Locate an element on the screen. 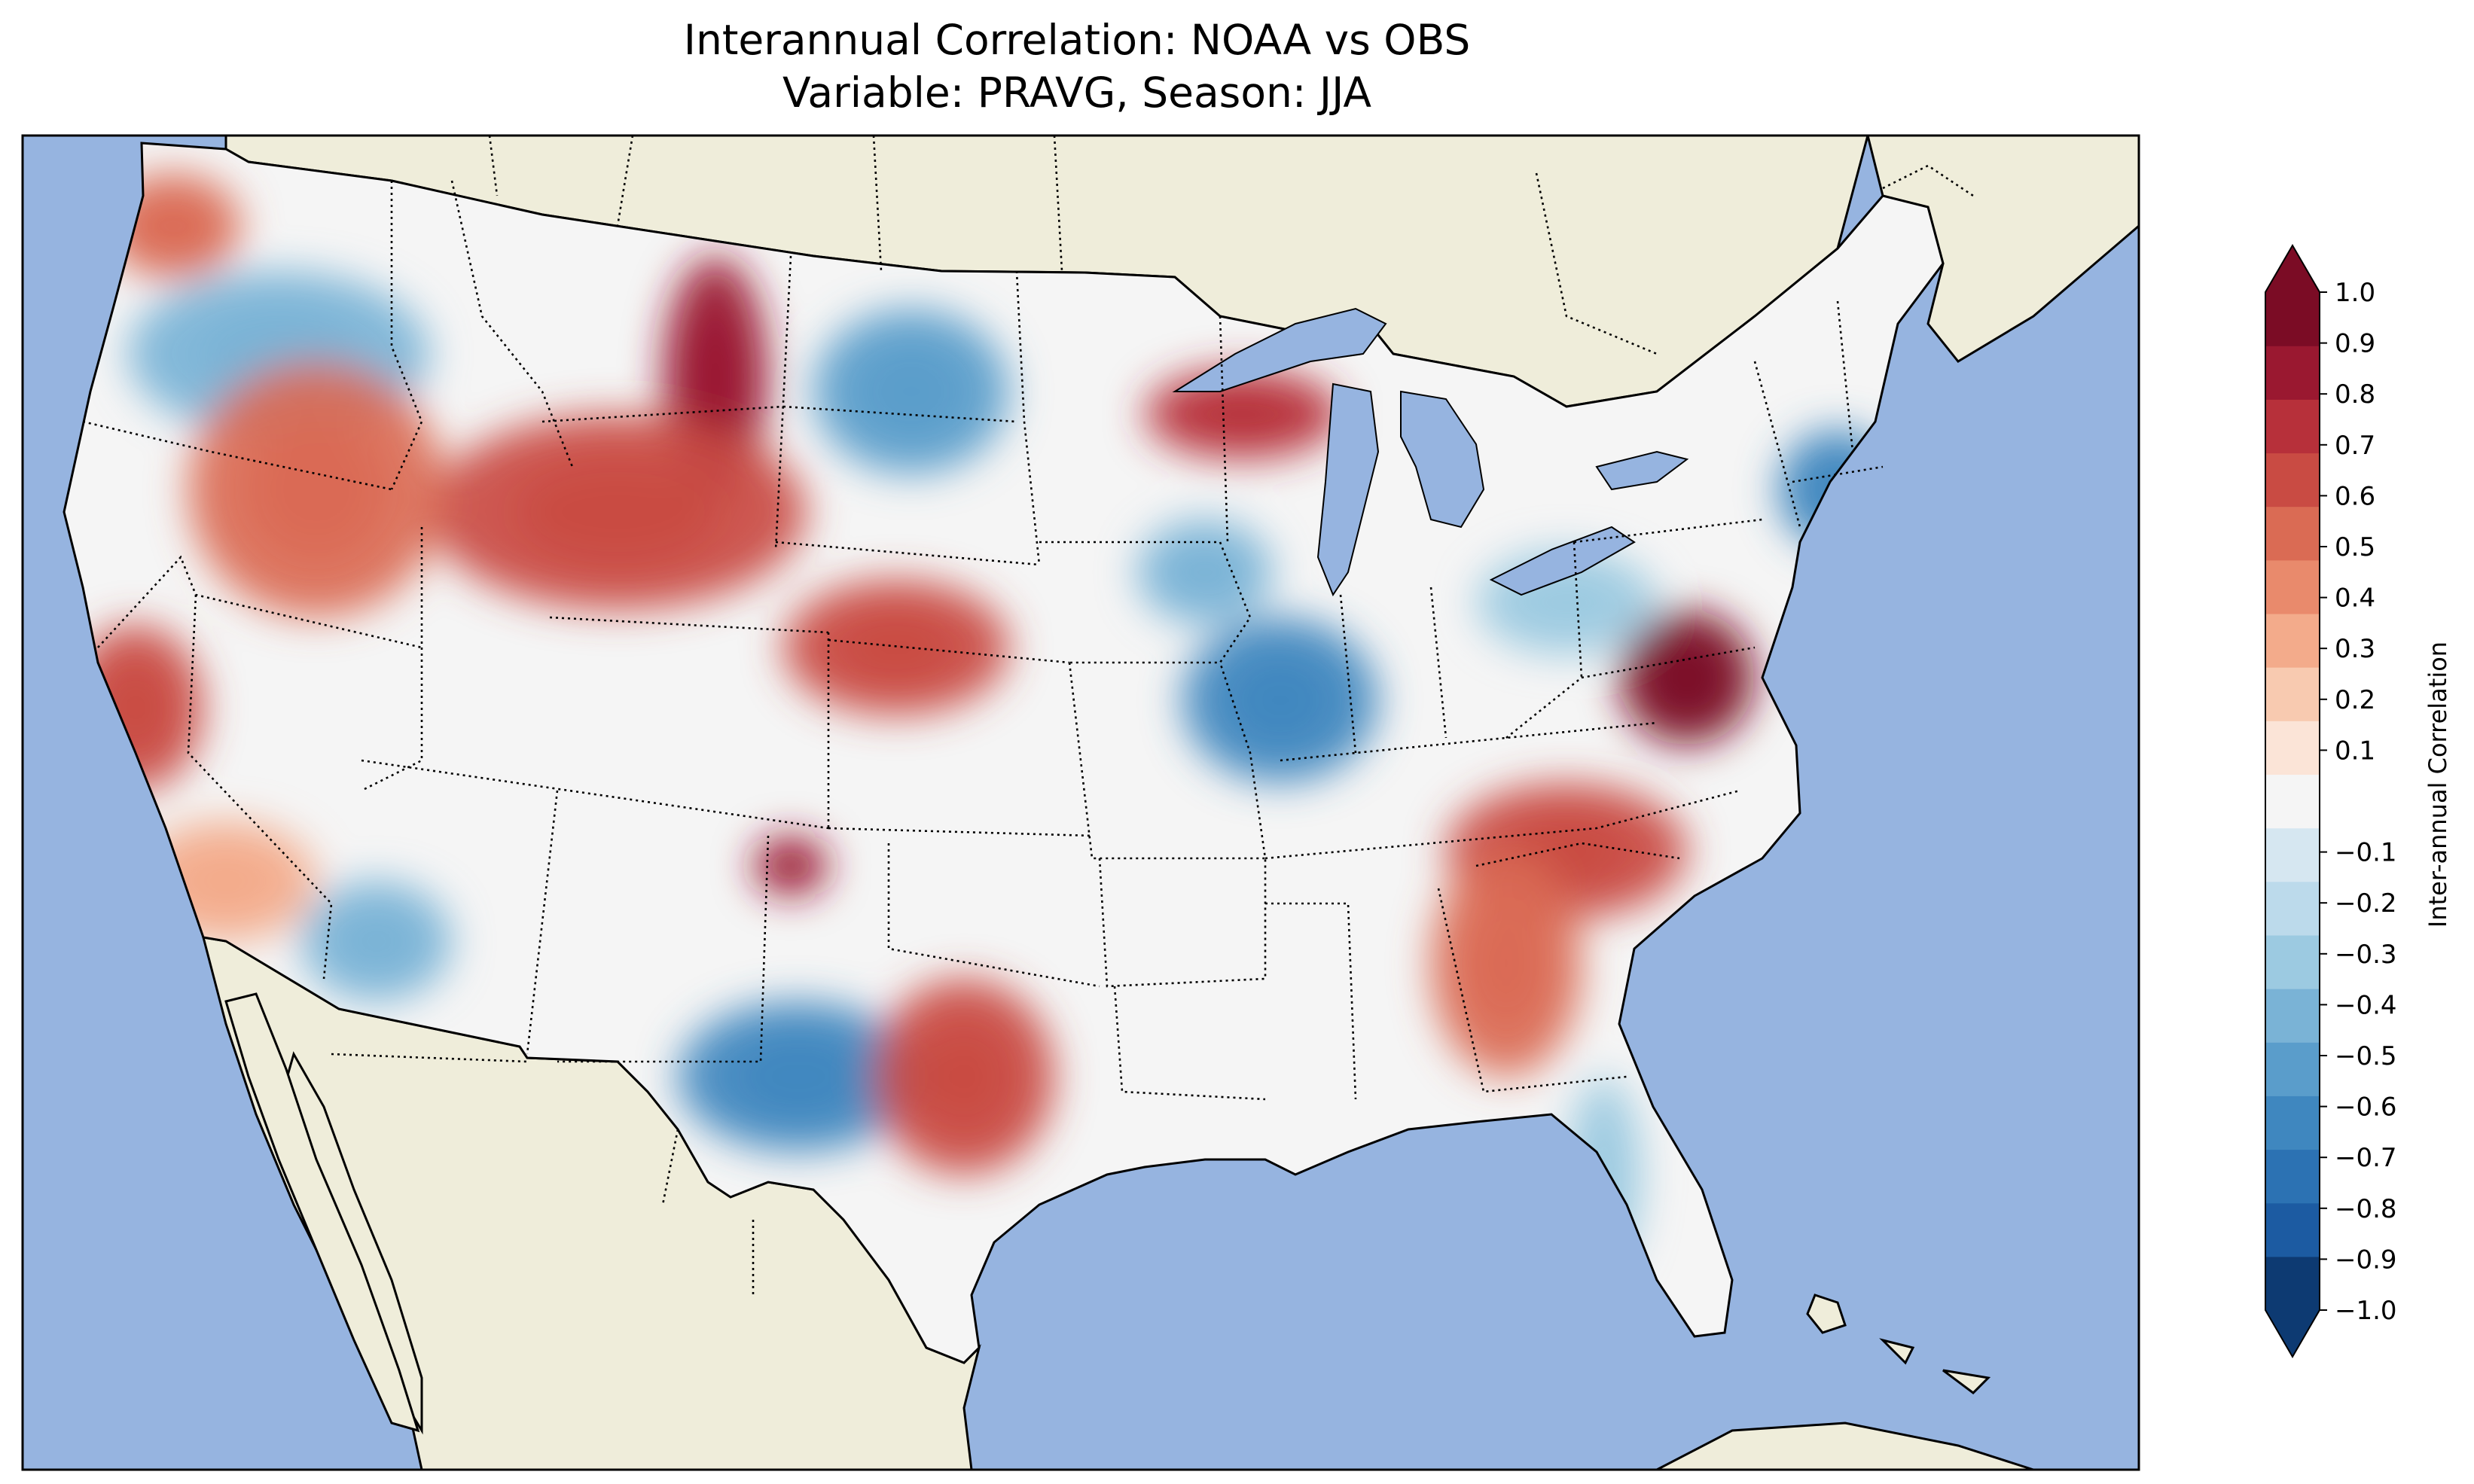 This screenshot has height=1484, width=2474. border-az-nm is located at coordinates (542, 922).